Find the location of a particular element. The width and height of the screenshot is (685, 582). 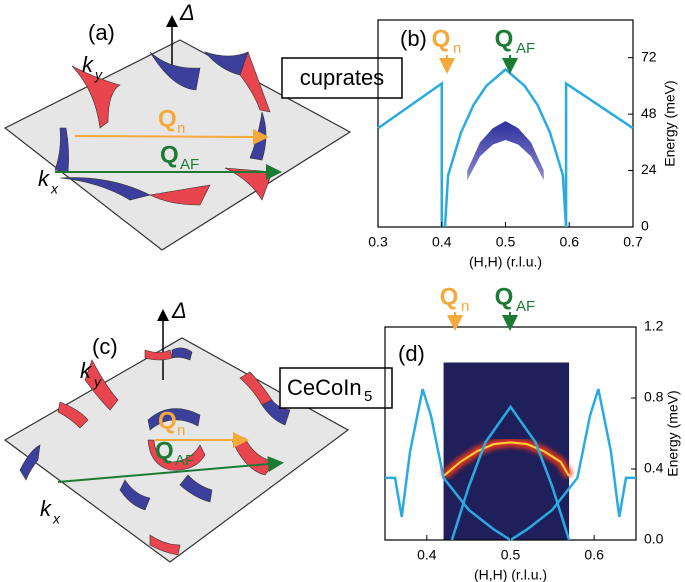

q-af-arrow is located at coordinates (170, 469).